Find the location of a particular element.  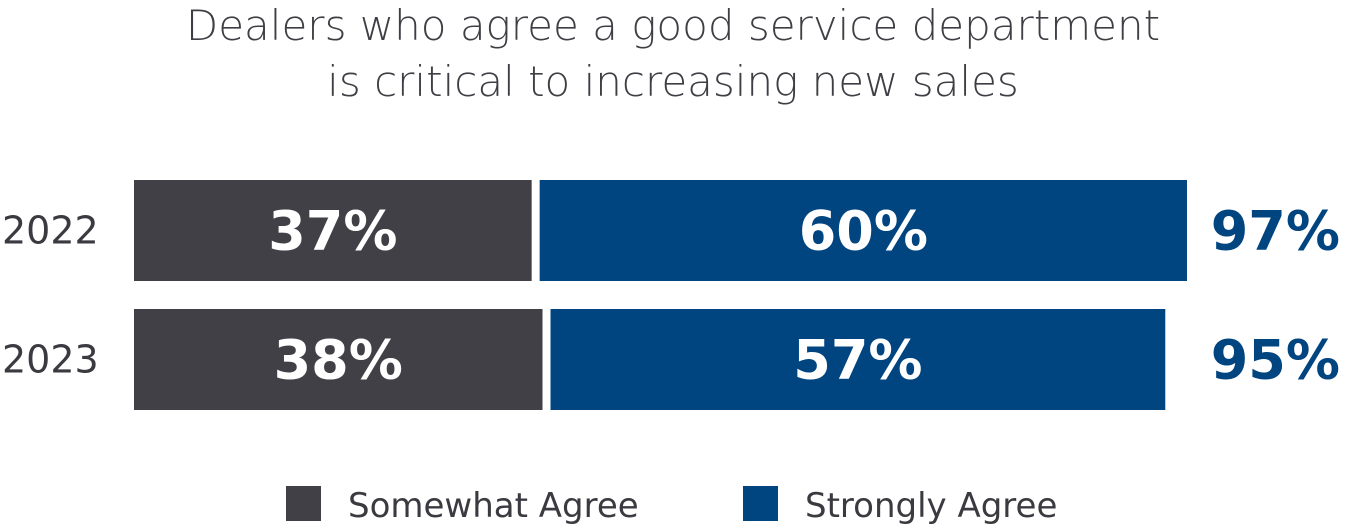

bar-label-strongly-agree-2023: 57% is located at coordinates (857, 360).